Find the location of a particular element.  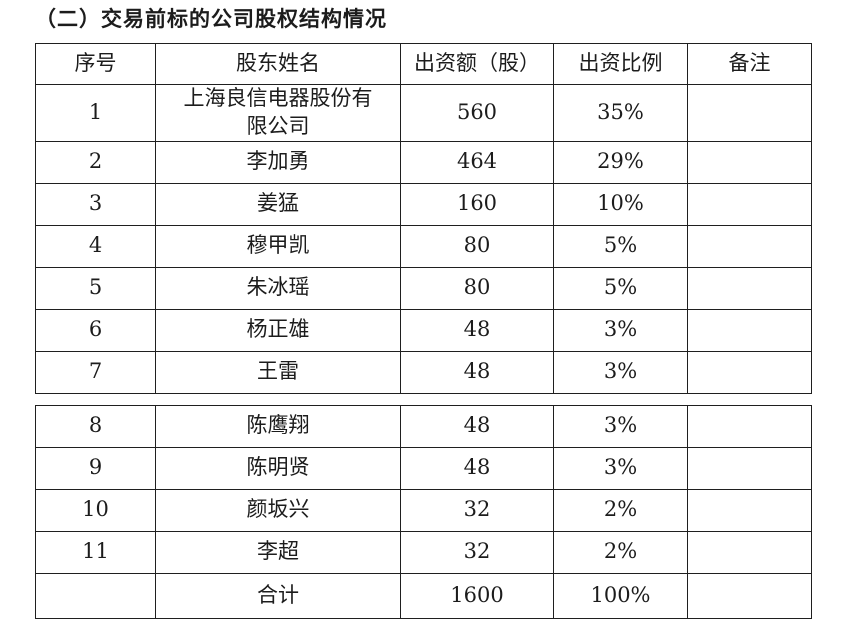

table-row: 2 李加勇 464 29% is located at coordinates (423, 162).